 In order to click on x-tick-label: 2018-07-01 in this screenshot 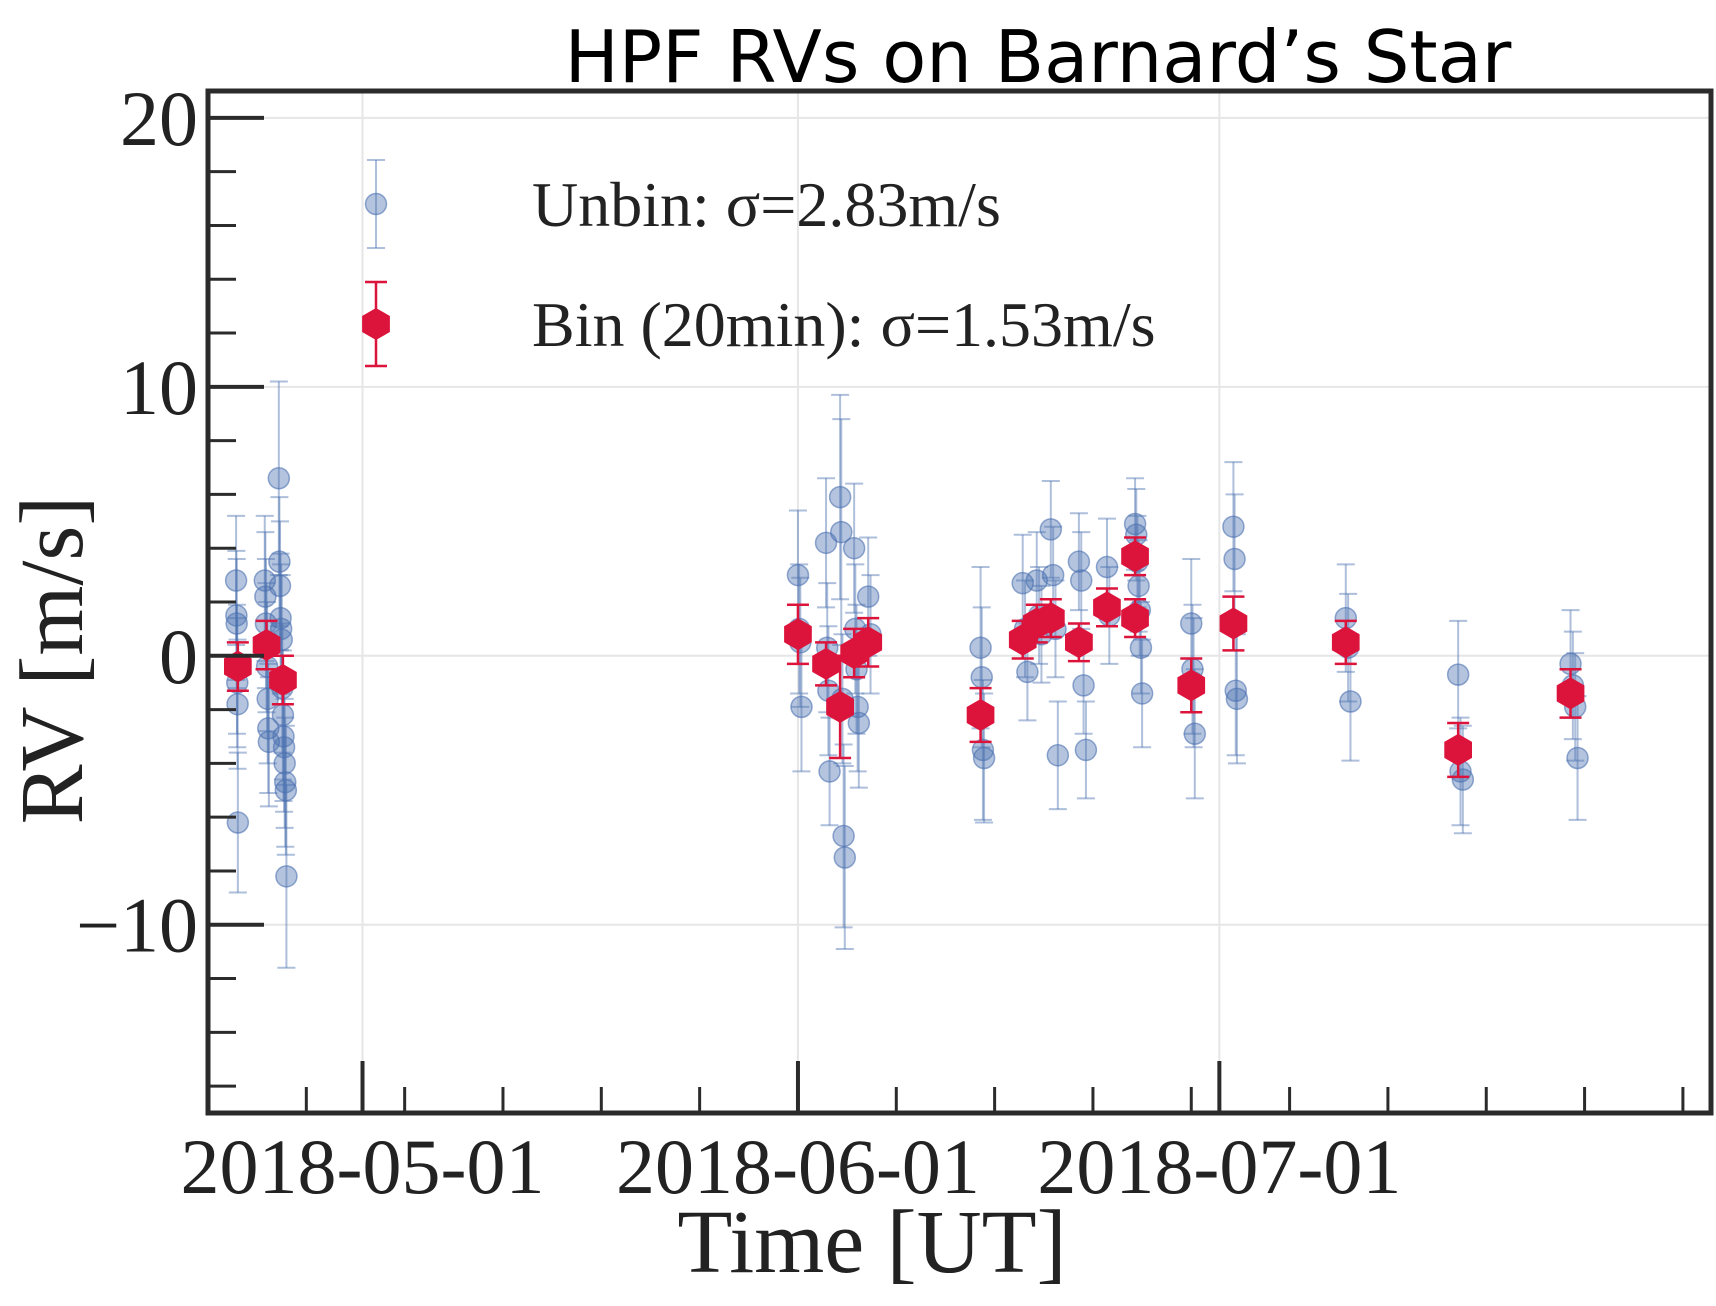, I will do `click(1219, 1166)`.